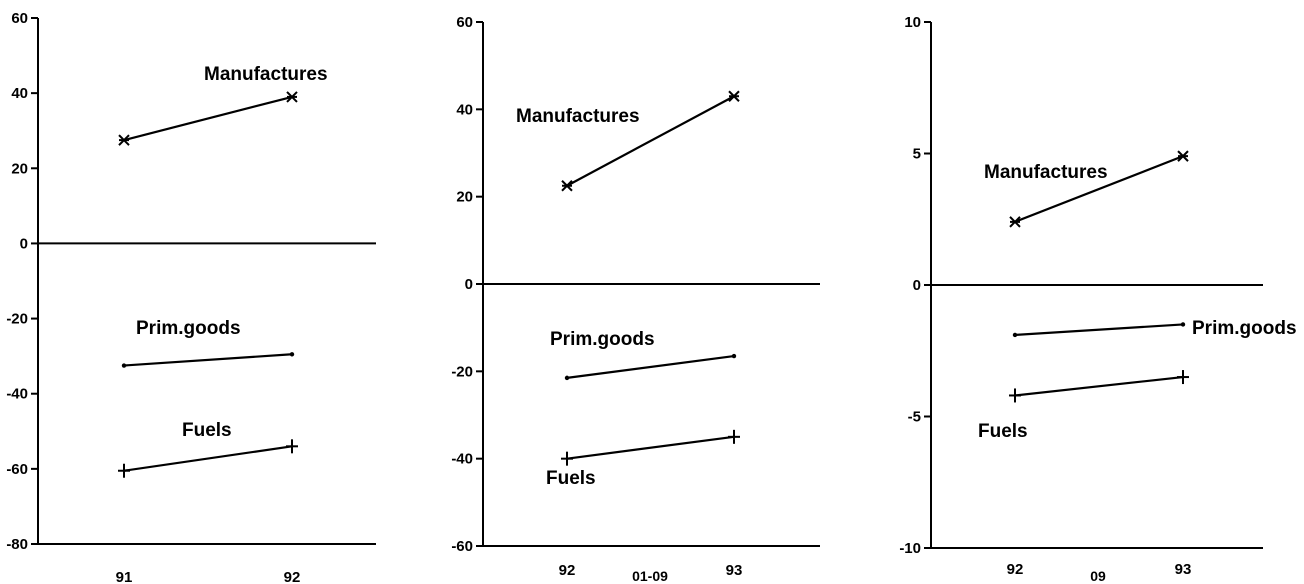  Describe the element at coordinates (914, 417) in the screenshot. I see `y-tick-label: -5` at that location.